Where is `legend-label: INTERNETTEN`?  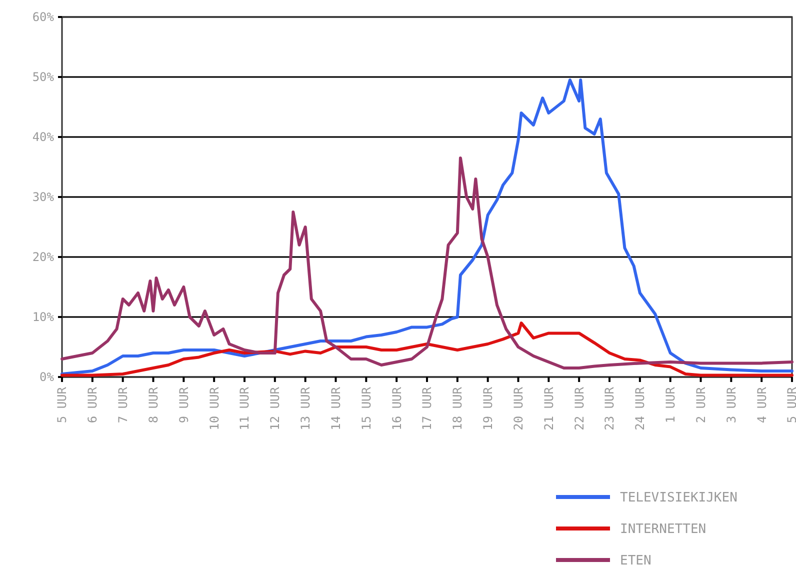
legend-label: INTERNETTEN is located at coordinates (663, 530).